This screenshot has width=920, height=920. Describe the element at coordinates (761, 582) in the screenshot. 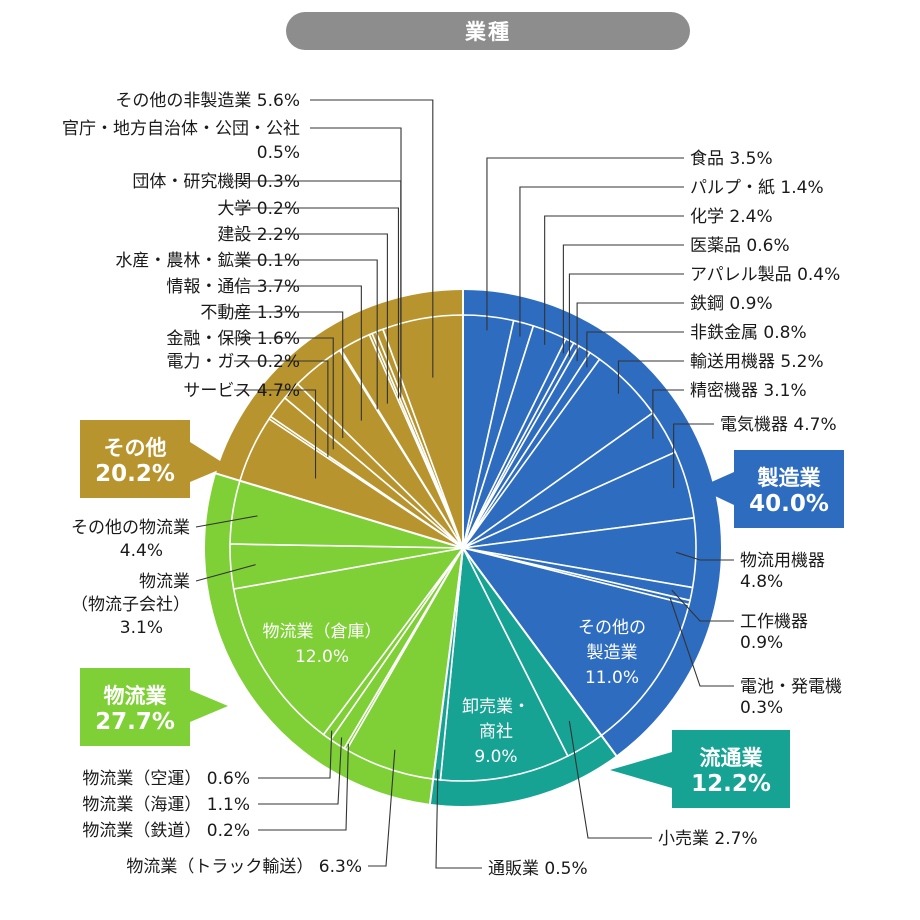

I see `slice-value: 4.8%` at that location.